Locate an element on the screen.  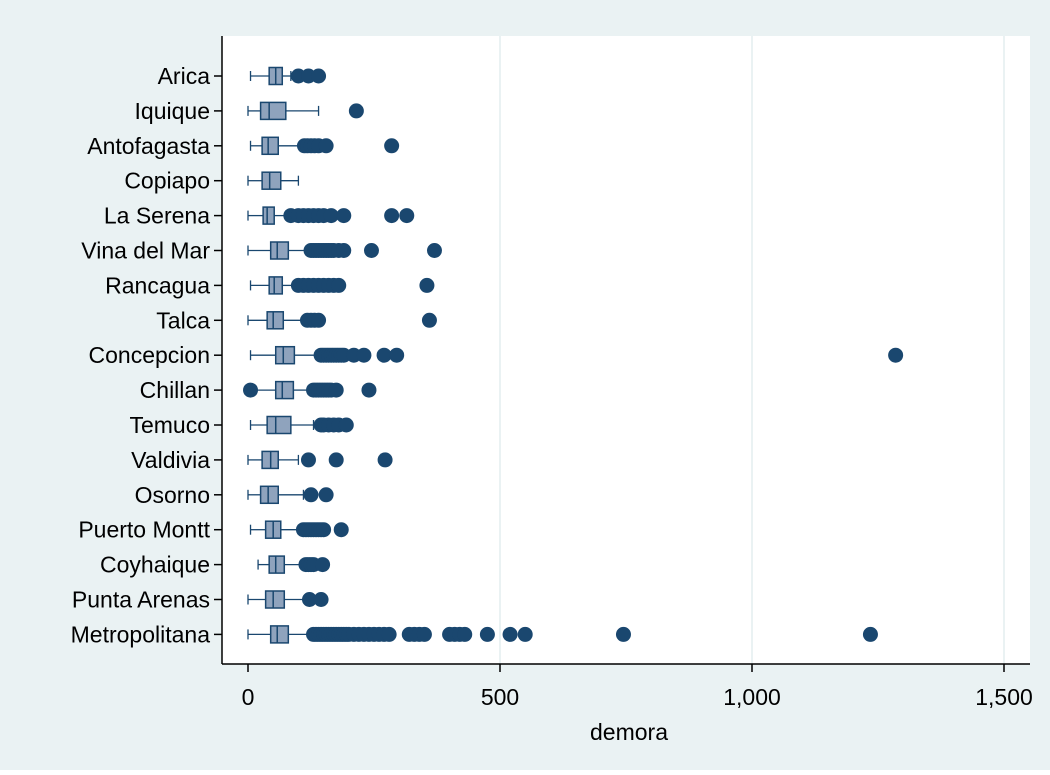
category-label: Antofagasta is located at coordinates (148, 146).